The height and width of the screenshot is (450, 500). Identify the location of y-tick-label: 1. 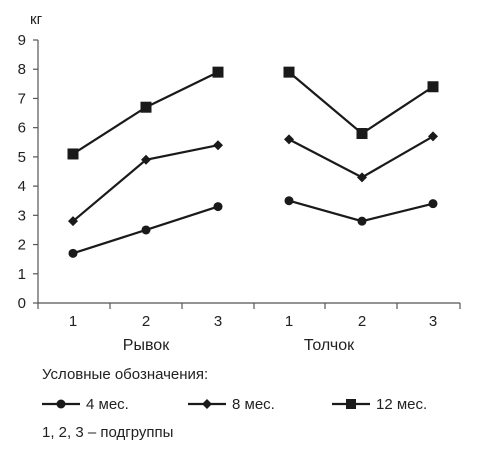
(22, 274).